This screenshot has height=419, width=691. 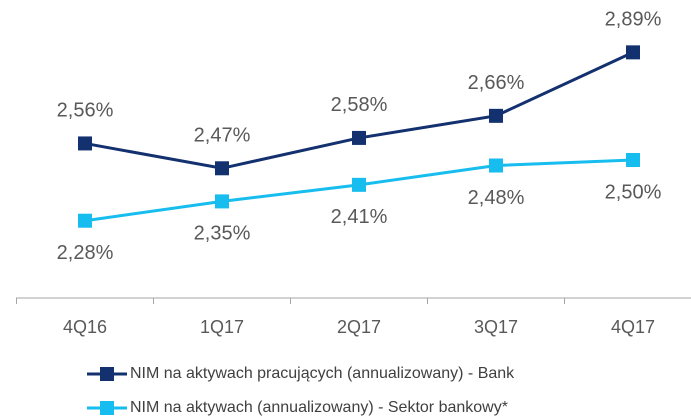 What do you see at coordinates (633, 20) in the screenshot?
I see `data-label: 2,89%` at bounding box center [633, 20].